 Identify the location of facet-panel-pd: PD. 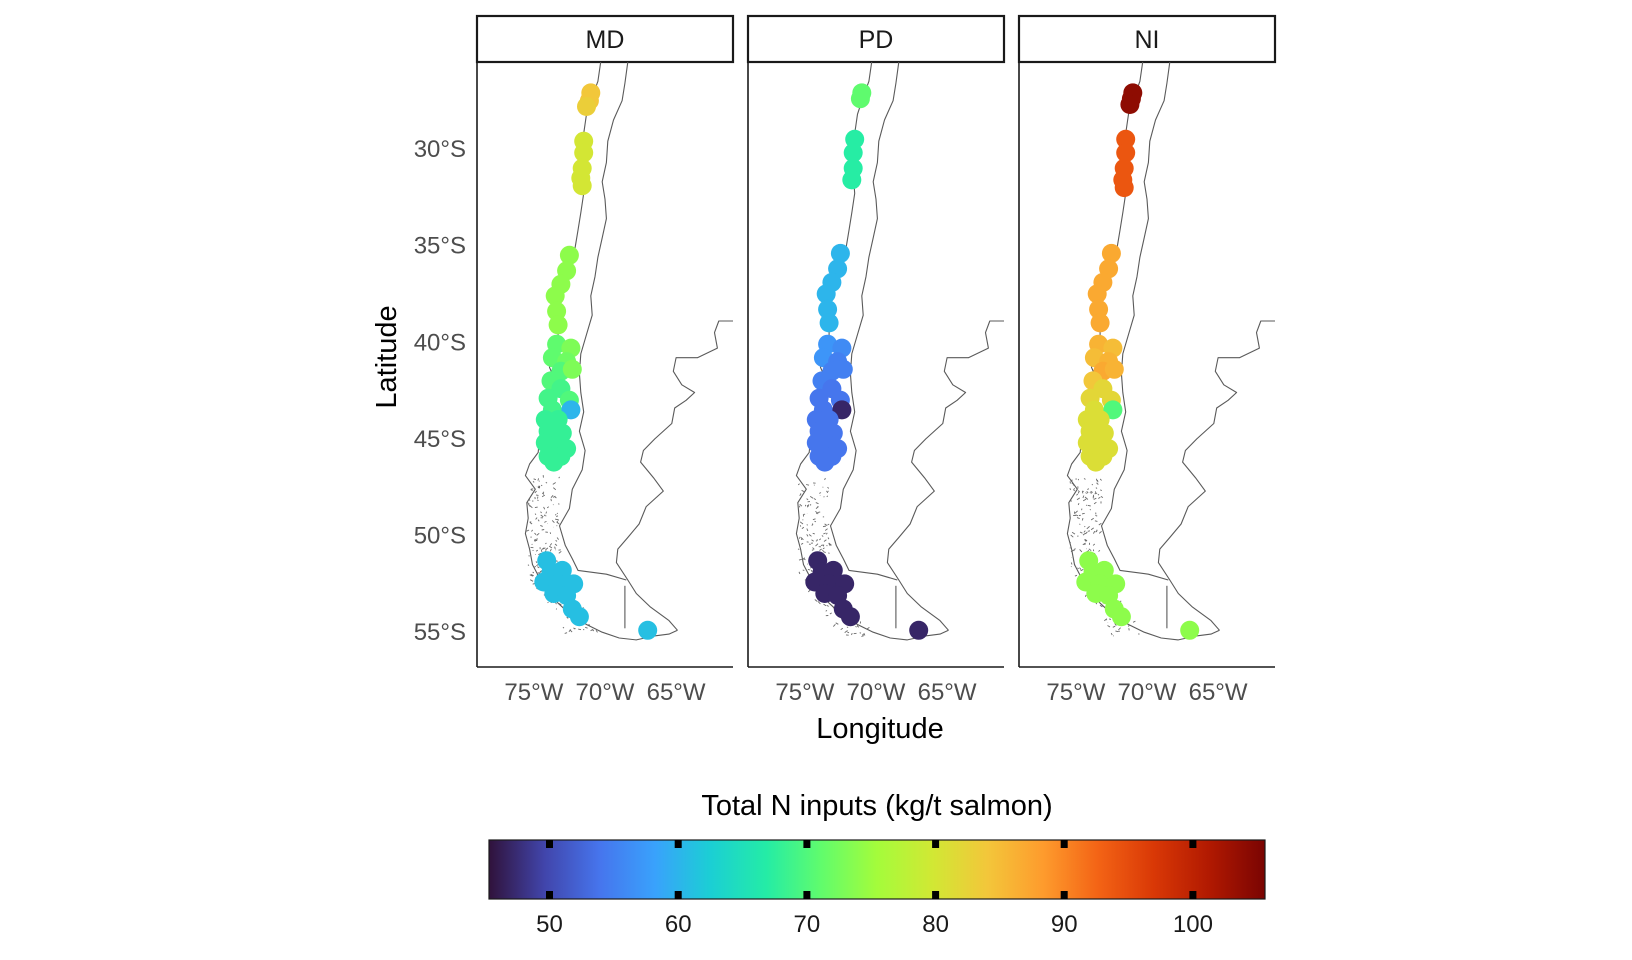
(876, 327).